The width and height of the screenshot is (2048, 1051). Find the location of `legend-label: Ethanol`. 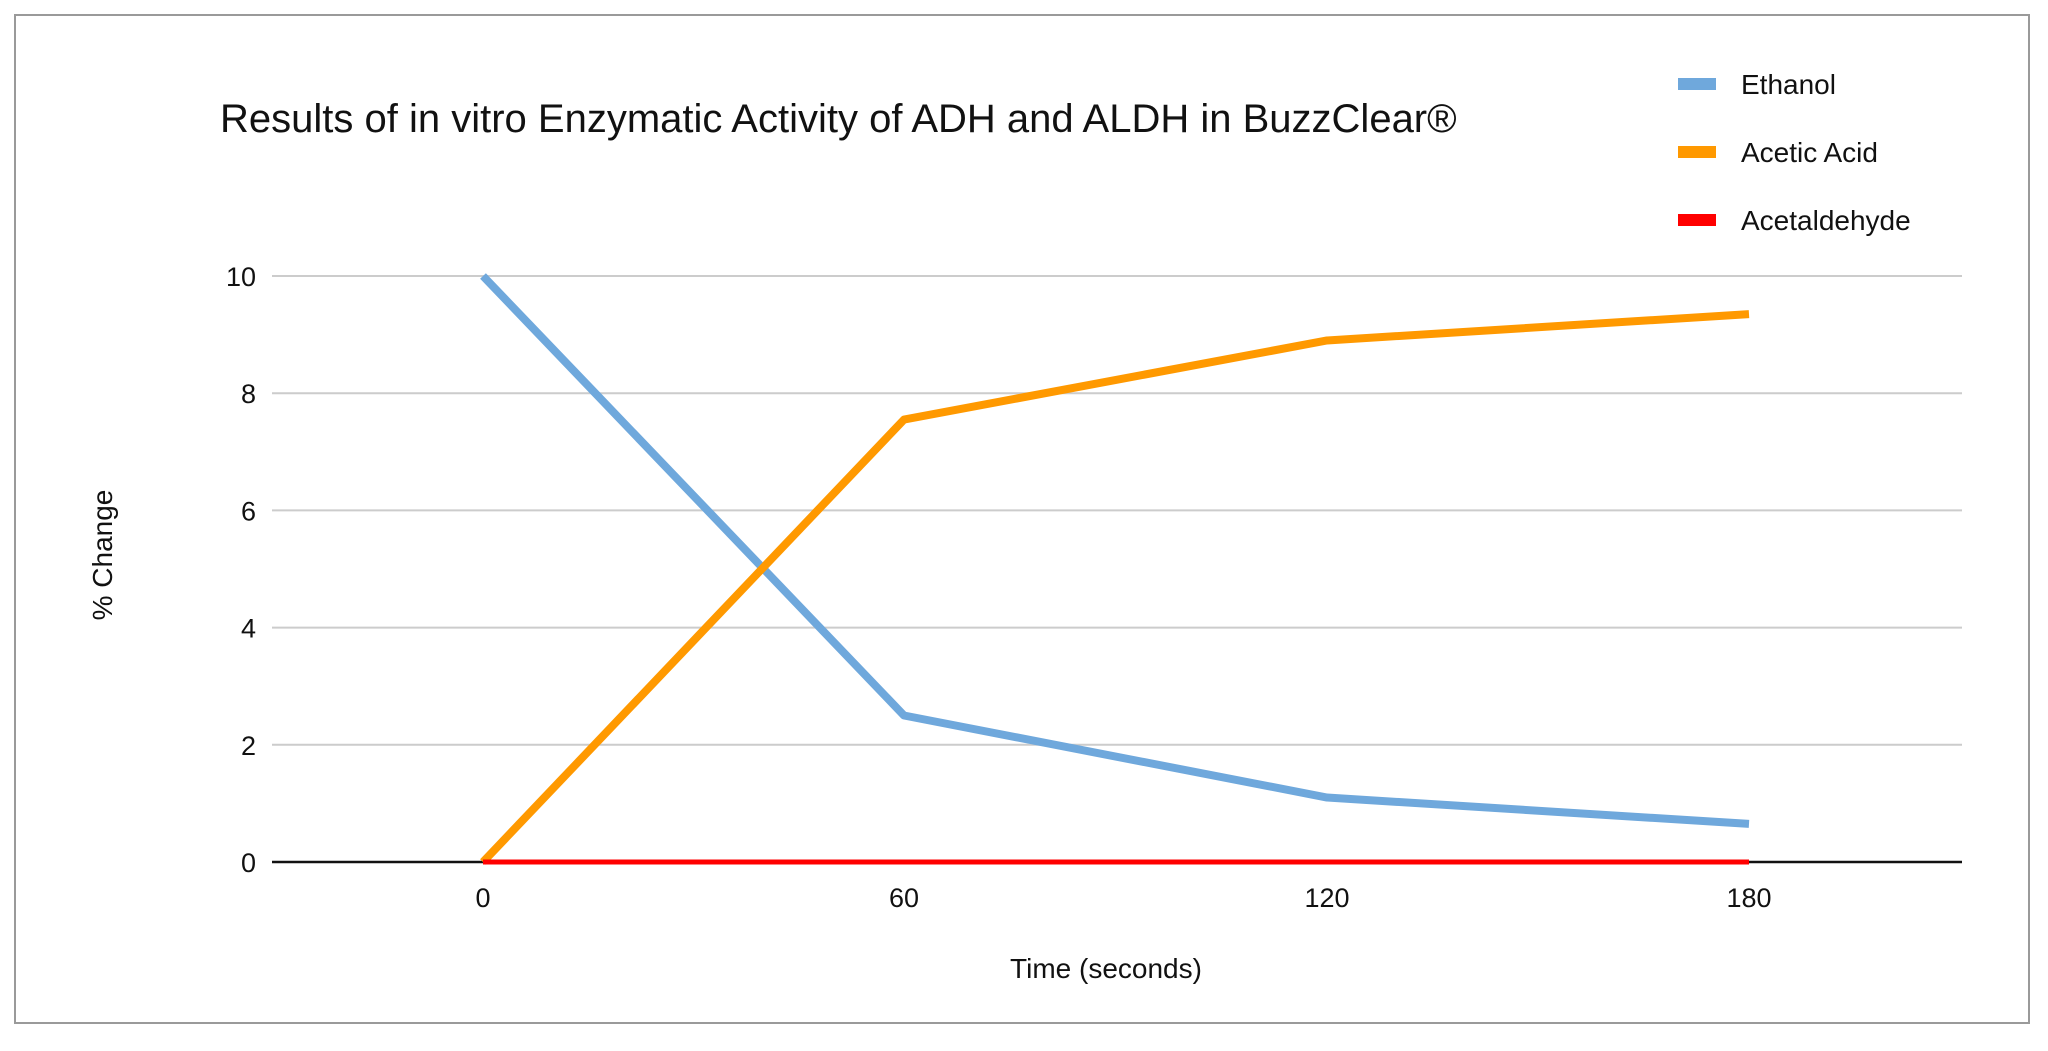

legend-label: Ethanol is located at coordinates (1788, 84).